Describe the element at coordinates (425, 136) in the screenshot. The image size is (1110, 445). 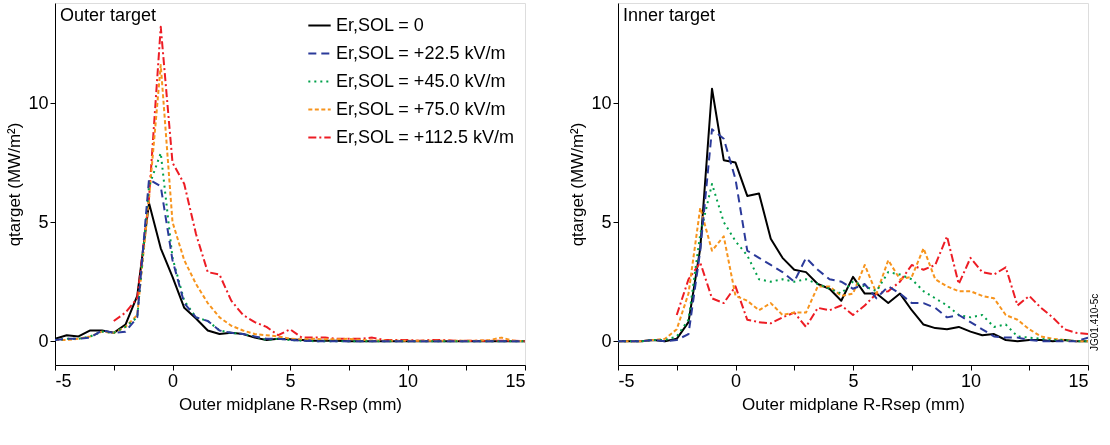
I see `legend-label: Er,SOL = +112.5 kV/m` at that location.